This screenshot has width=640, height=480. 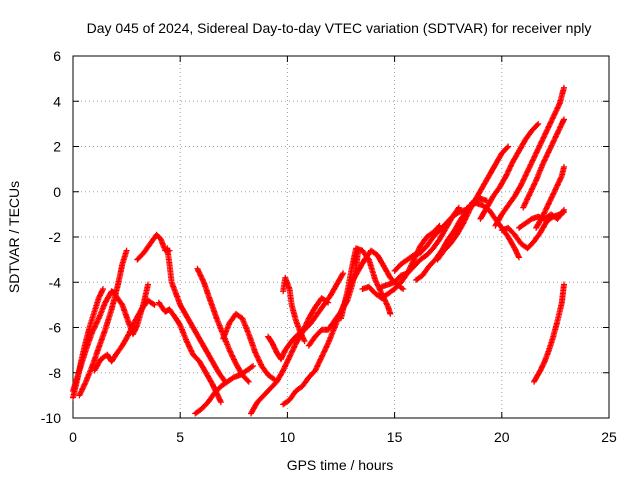 I want to click on y-tick-label: -4, so click(x=55, y=282).